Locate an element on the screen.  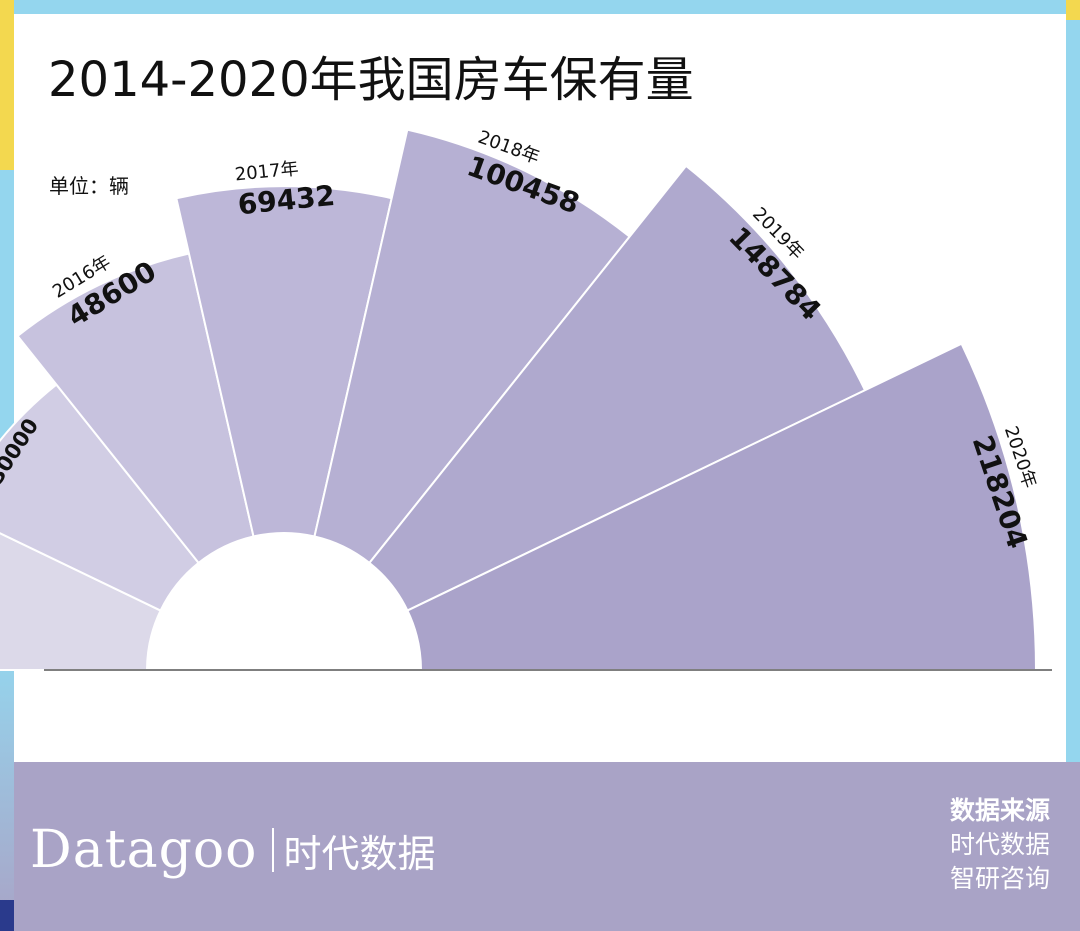
brand-name: Datagoo is located at coordinates (144, 850).